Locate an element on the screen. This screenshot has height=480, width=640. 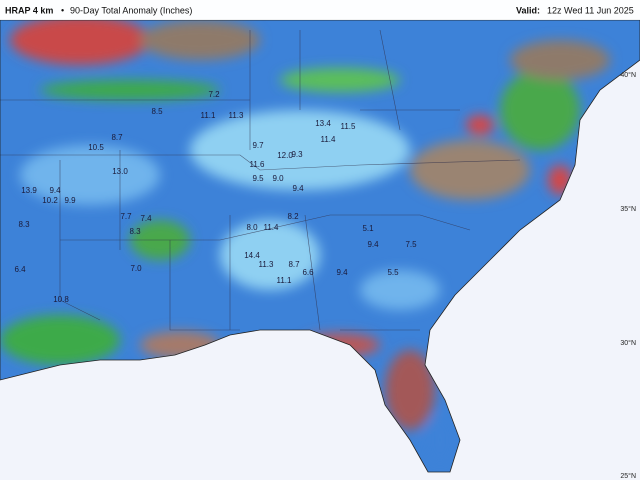
anomaly-value: 7.7 is located at coordinates (126, 216).